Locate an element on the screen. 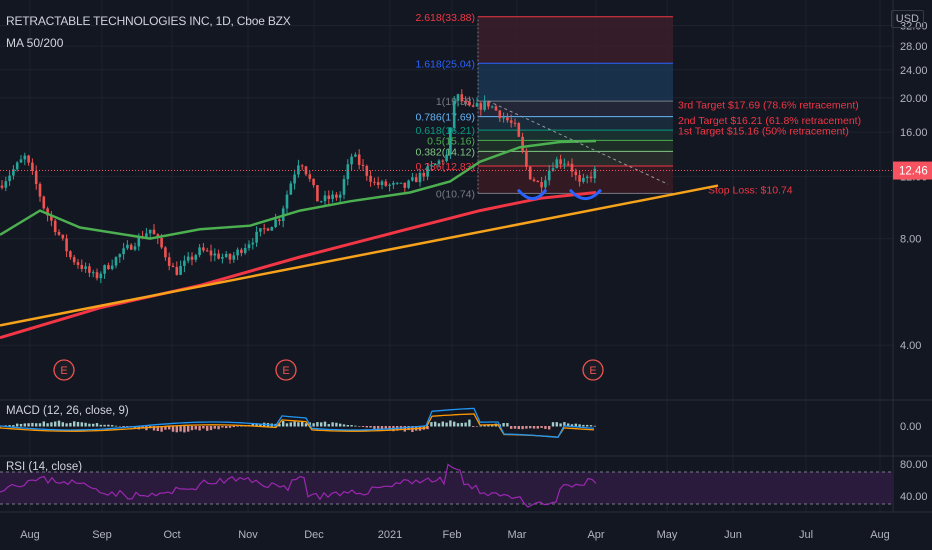 This screenshot has width=932, height=550. annotation-3: Stop Loss: $10.74 is located at coordinates (750, 190).